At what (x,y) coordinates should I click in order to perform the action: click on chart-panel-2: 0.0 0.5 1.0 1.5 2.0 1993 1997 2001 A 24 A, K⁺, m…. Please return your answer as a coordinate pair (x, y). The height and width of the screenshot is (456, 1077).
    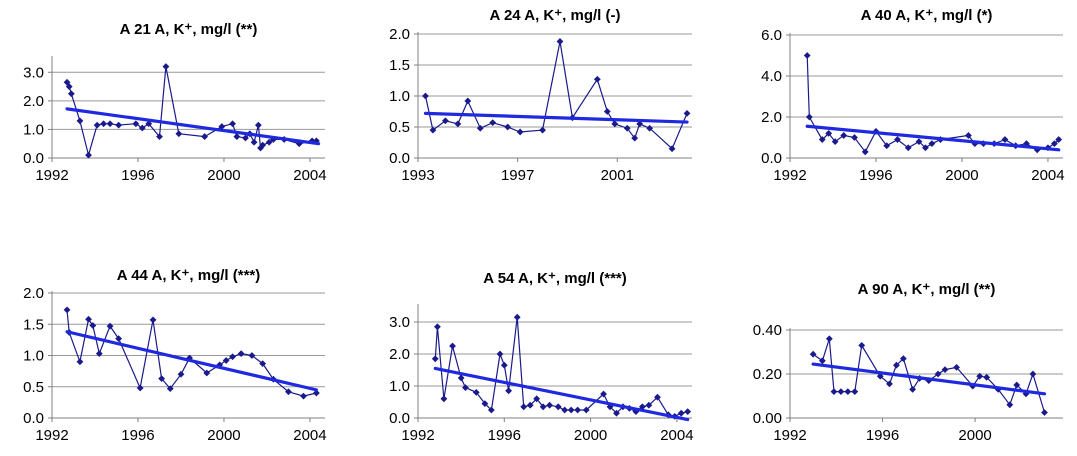
    Looking at the image, I should click on (540, 95).